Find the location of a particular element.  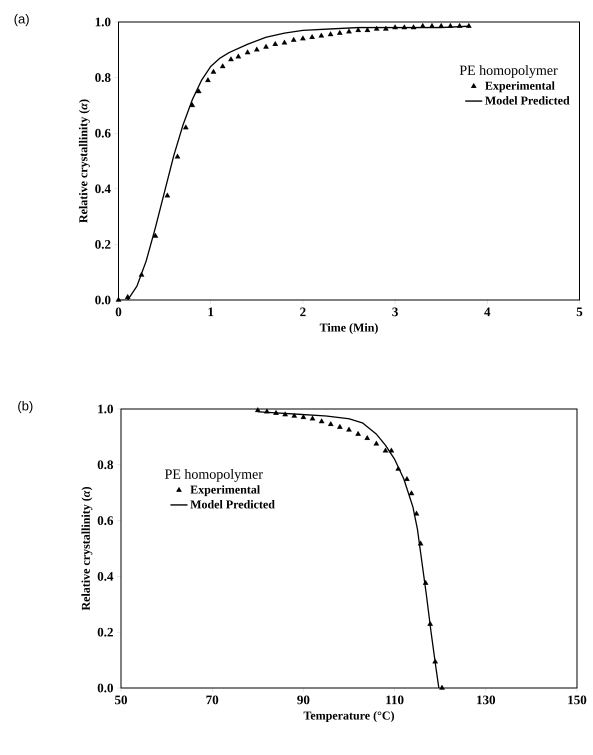

x-tick-label: 130 is located at coordinates (486, 700).